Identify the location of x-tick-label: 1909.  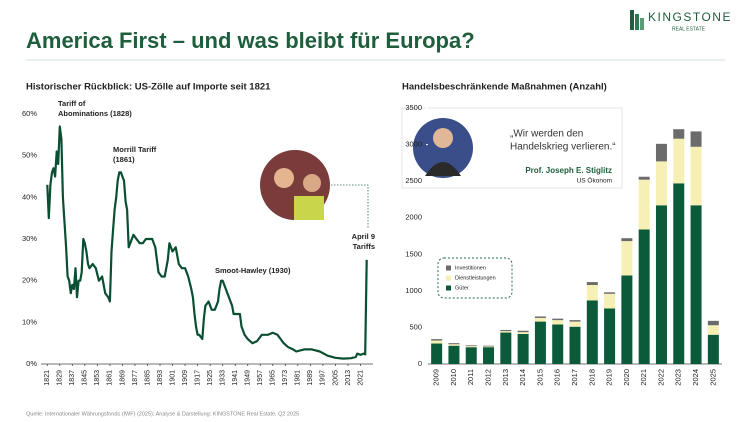
(185, 378).